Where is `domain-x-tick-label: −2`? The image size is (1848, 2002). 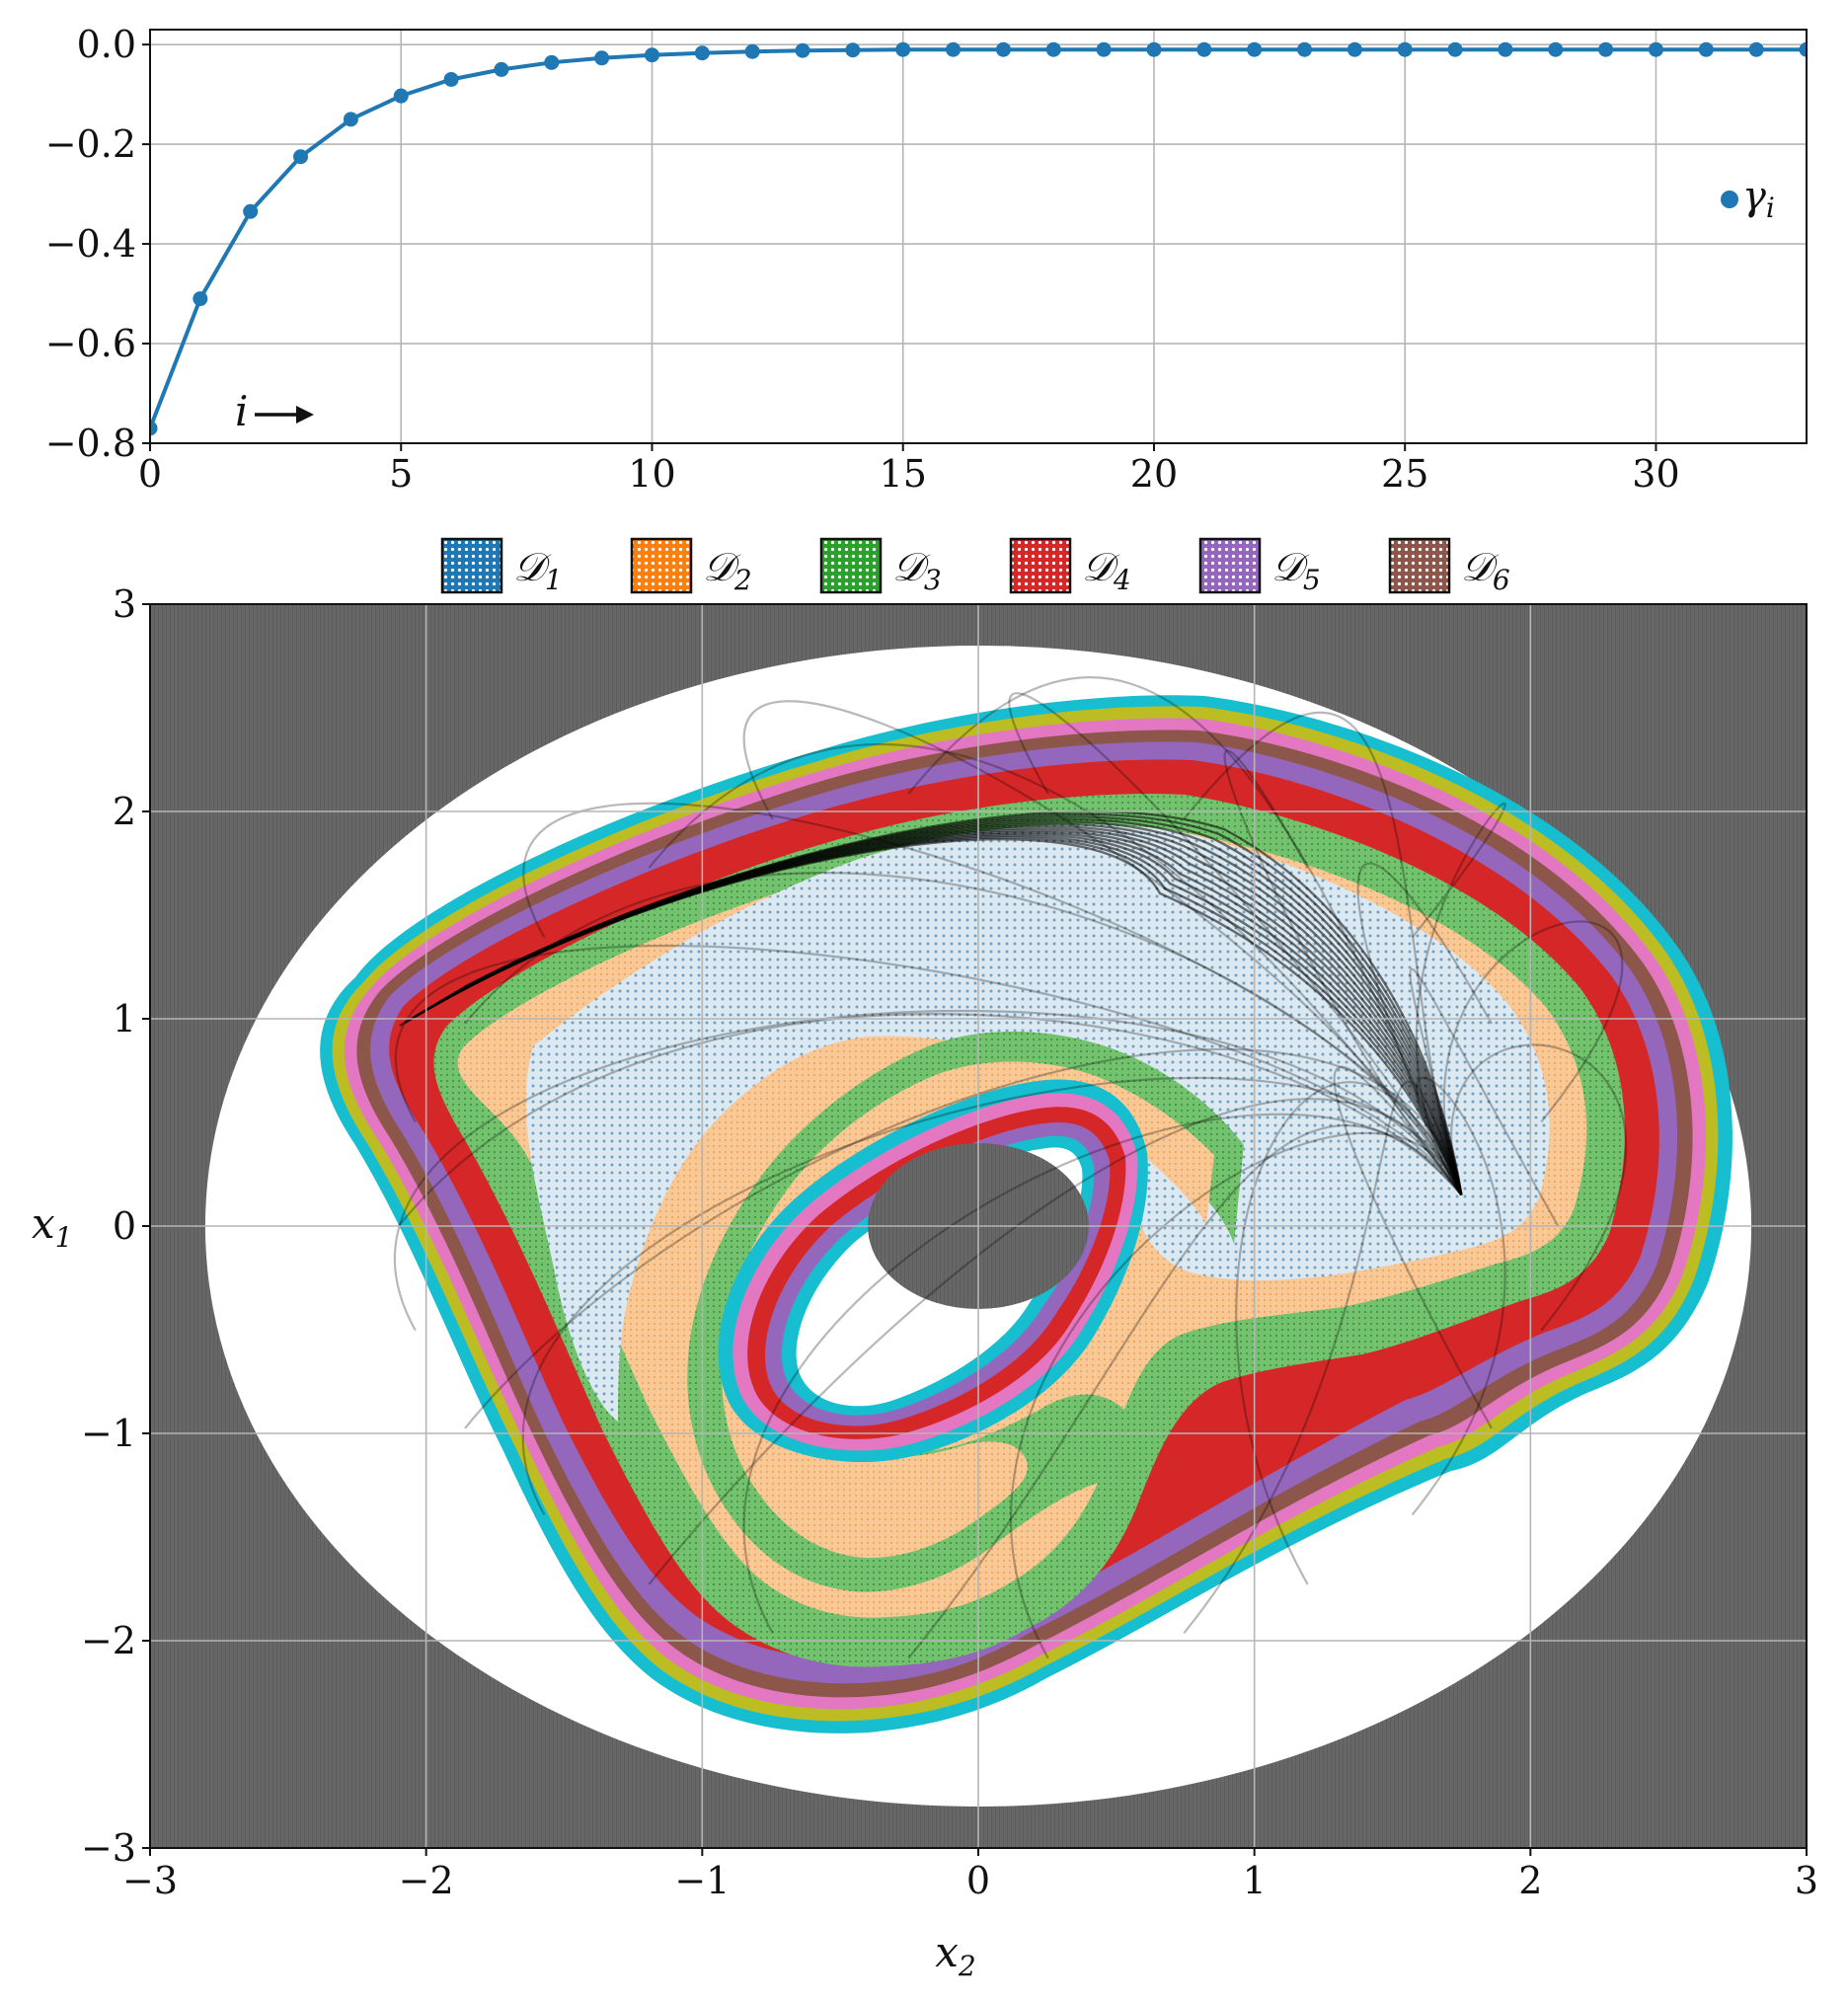
domain-x-tick-label: −2 is located at coordinates (426, 1880).